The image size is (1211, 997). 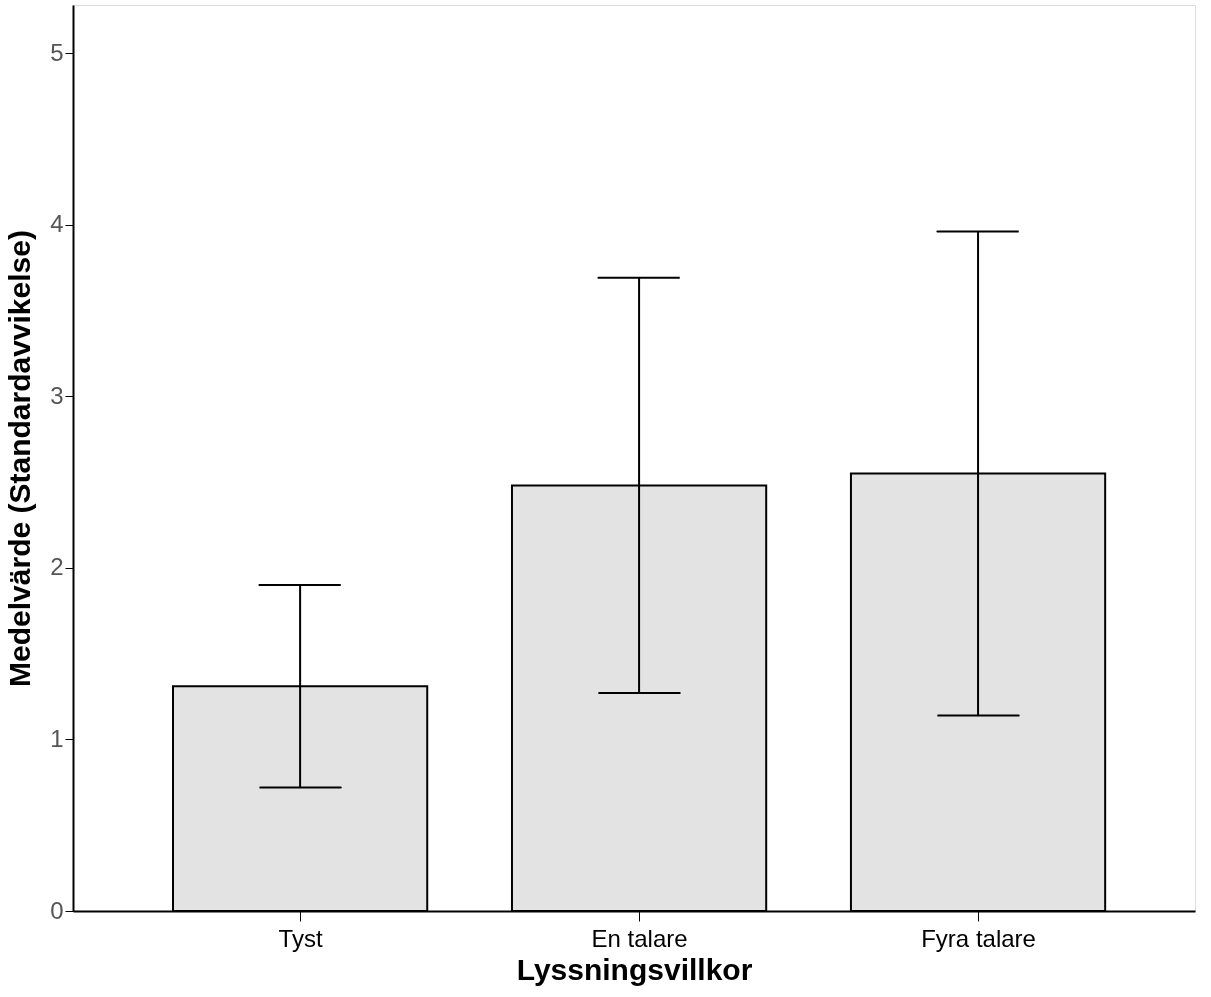 I want to click on y-axis-title: Medelvärde (Standardavvikelse), so click(x=20, y=458).